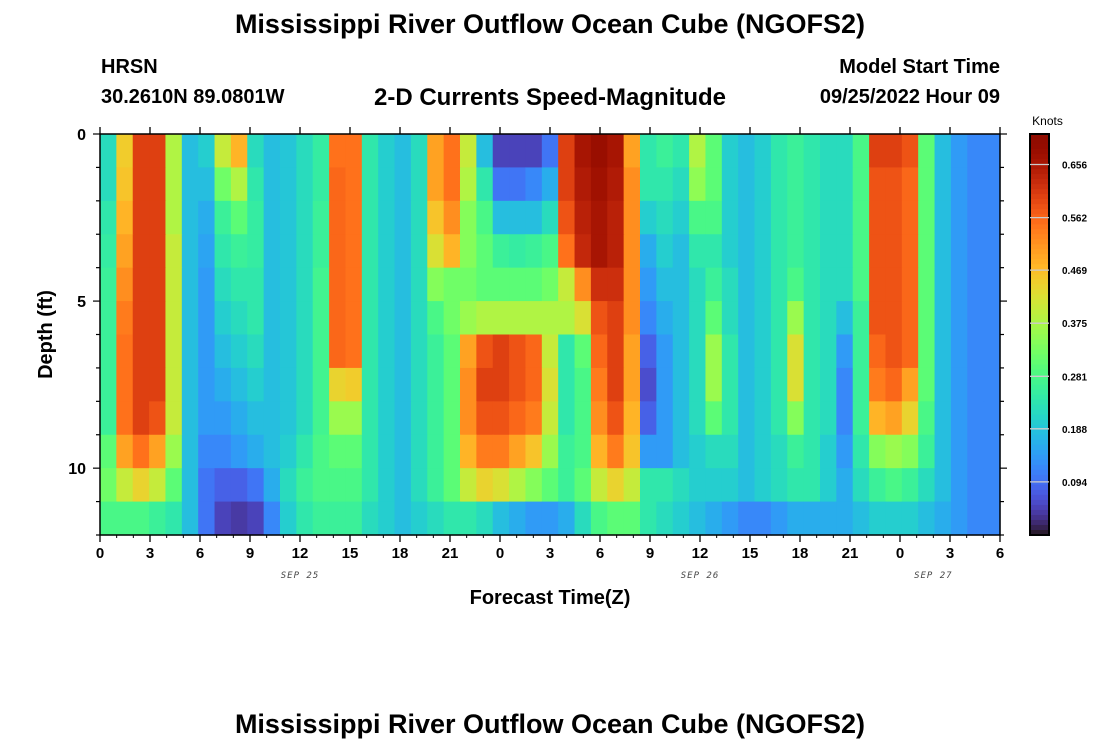 This screenshot has width=1100, height=750. Describe the element at coordinates (450, 553) in the screenshot. I see `x-tick-label: 21` at that location.